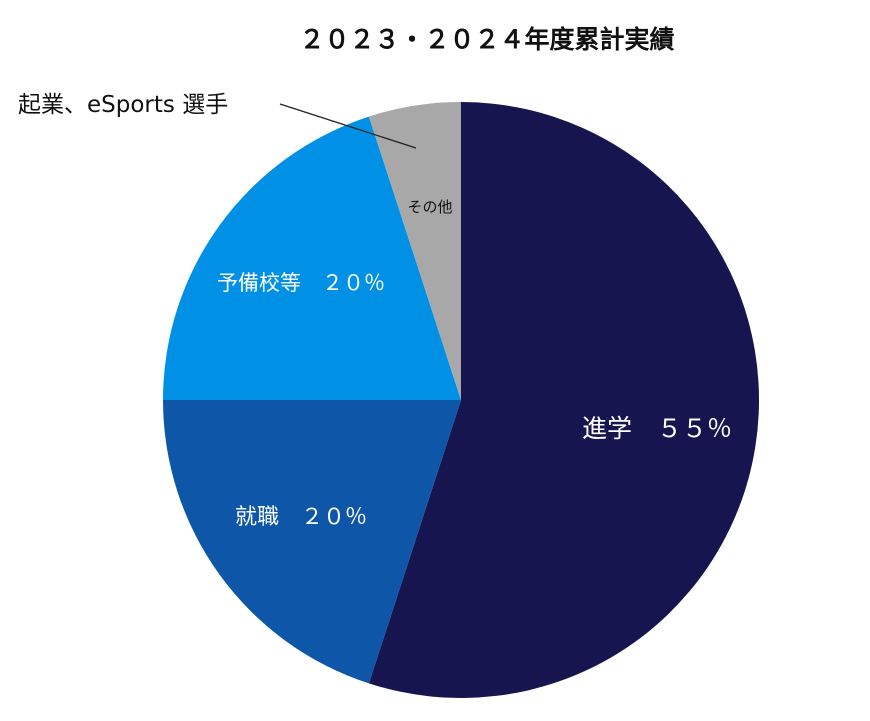 Image resolution: width=870 pixels, height=721 pixels. I want to click on slice-label-4: その他, so click(429, 207).